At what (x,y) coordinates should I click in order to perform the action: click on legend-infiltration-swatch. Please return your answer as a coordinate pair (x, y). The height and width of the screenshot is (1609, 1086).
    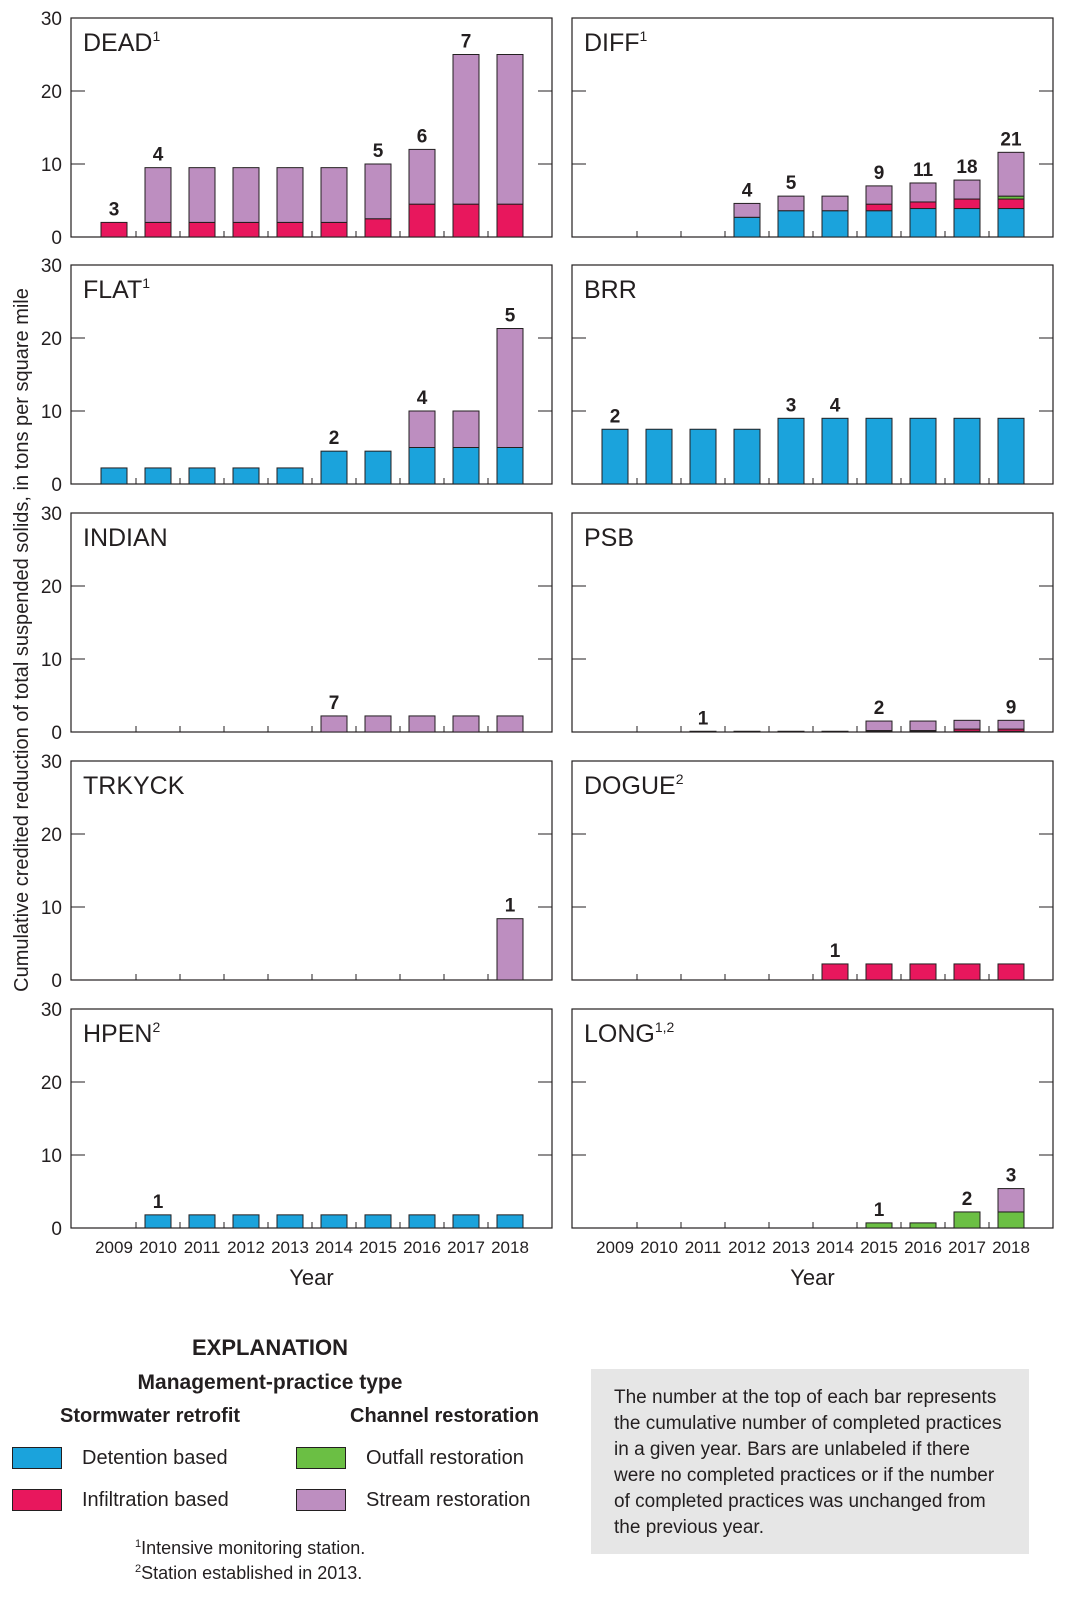
    Looking at the image, I should click on (37, 1500).